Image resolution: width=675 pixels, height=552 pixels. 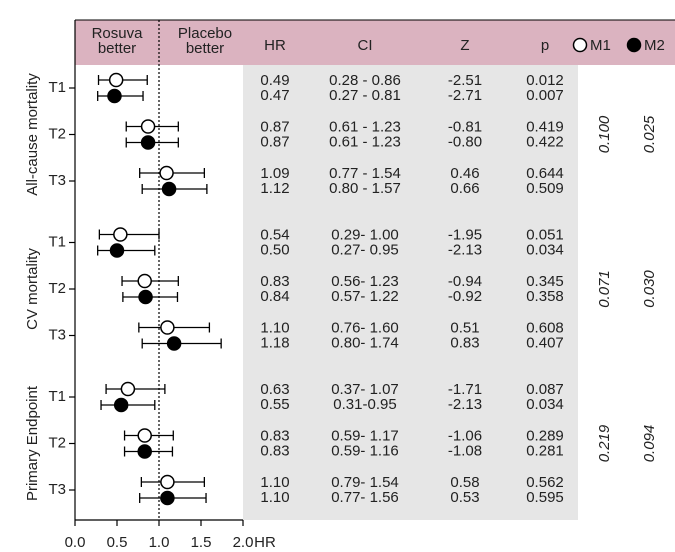 I want to click on z-value: 0.83, so click(x=464, y=342).